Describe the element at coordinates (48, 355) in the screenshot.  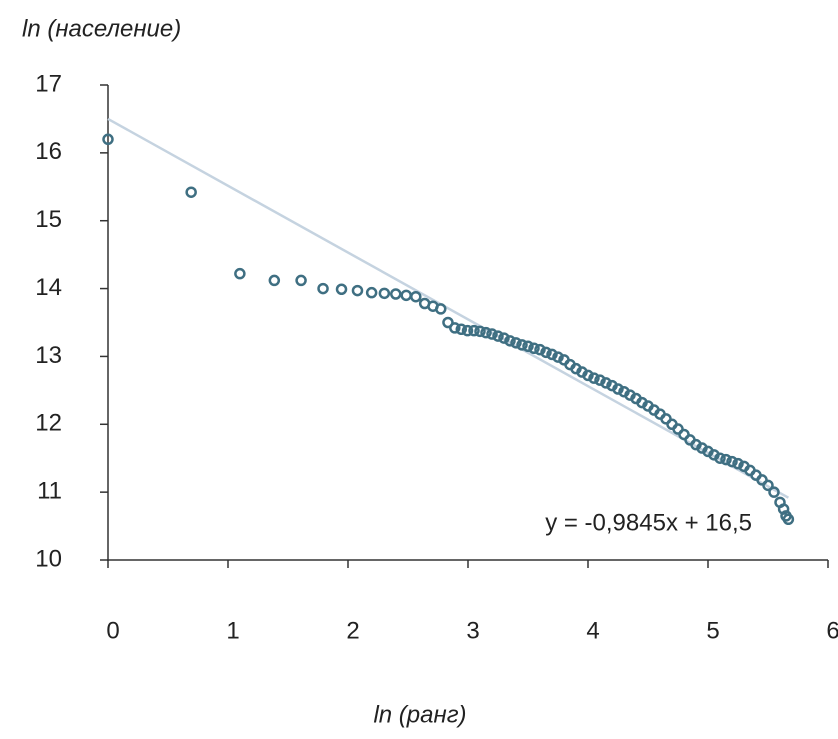
I see `y-tick-label: 13` at that location.